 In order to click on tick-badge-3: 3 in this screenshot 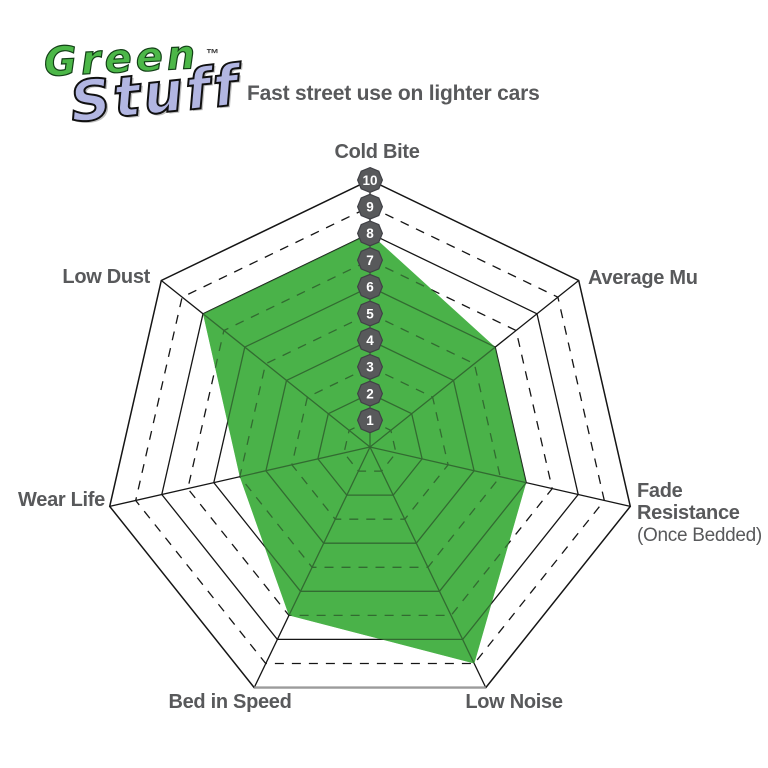, I will do `click(370, 366)`.